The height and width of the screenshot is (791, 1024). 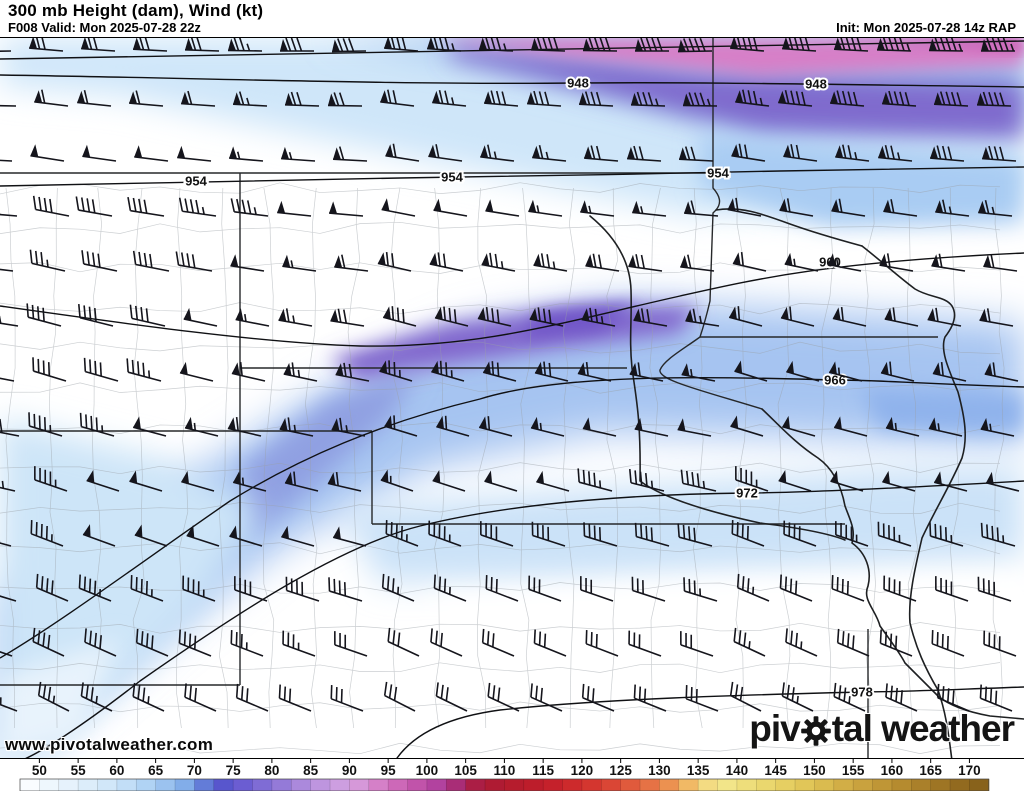 I want to click on svg-text: 75, so click(x=234, y=770).